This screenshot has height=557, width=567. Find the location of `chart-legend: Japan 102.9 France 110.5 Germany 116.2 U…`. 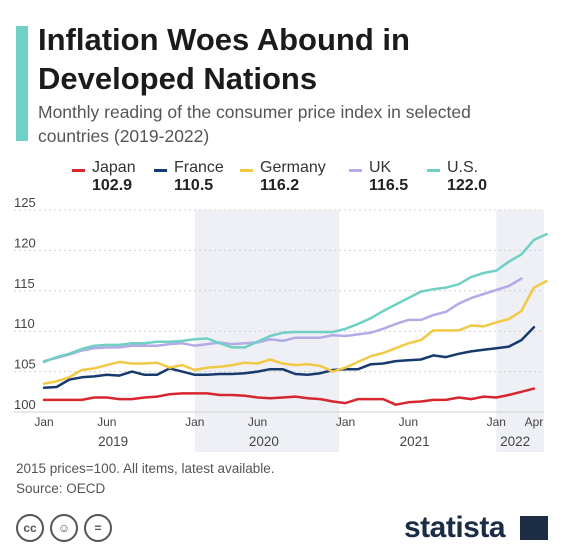

chart-legend: Japan 102.9 France 110.5 Germany 116.2 U… is located at coordinates (312, 179).